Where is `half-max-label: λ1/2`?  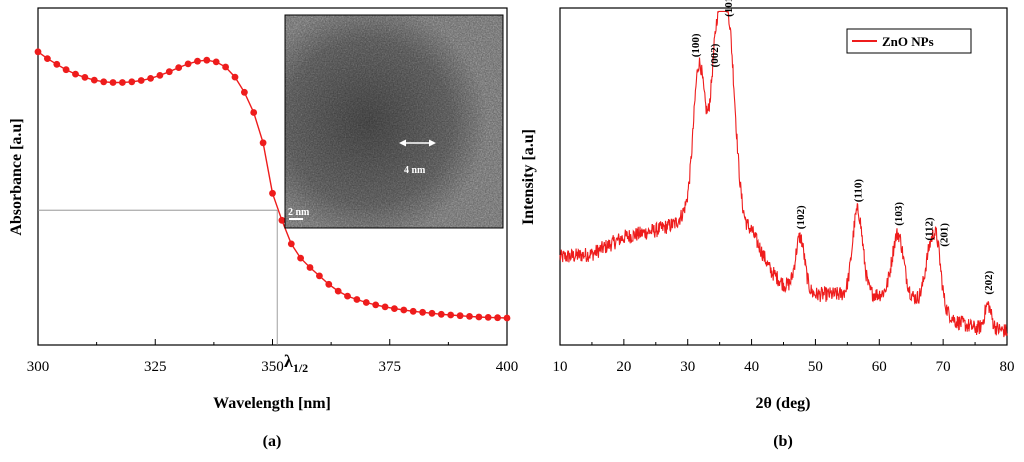
half-max-label: λ1/2 is located at coordinates (296, 363).